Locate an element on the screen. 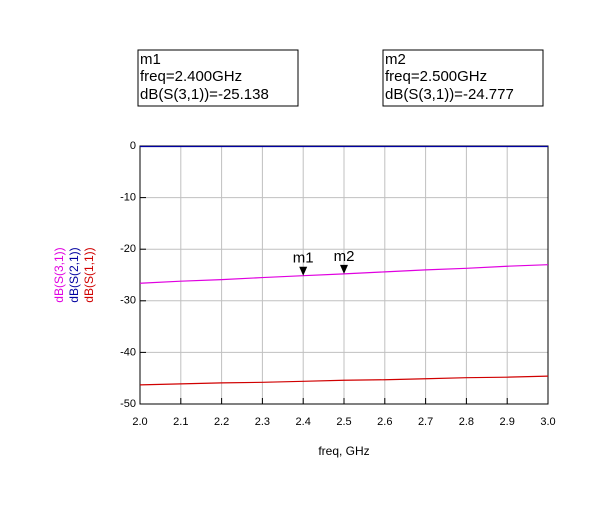 The width and height of the screenshot is (611, 511). marker-box-value: dB(S(3,1))=-24.777 is located at coordinates (449, 94).